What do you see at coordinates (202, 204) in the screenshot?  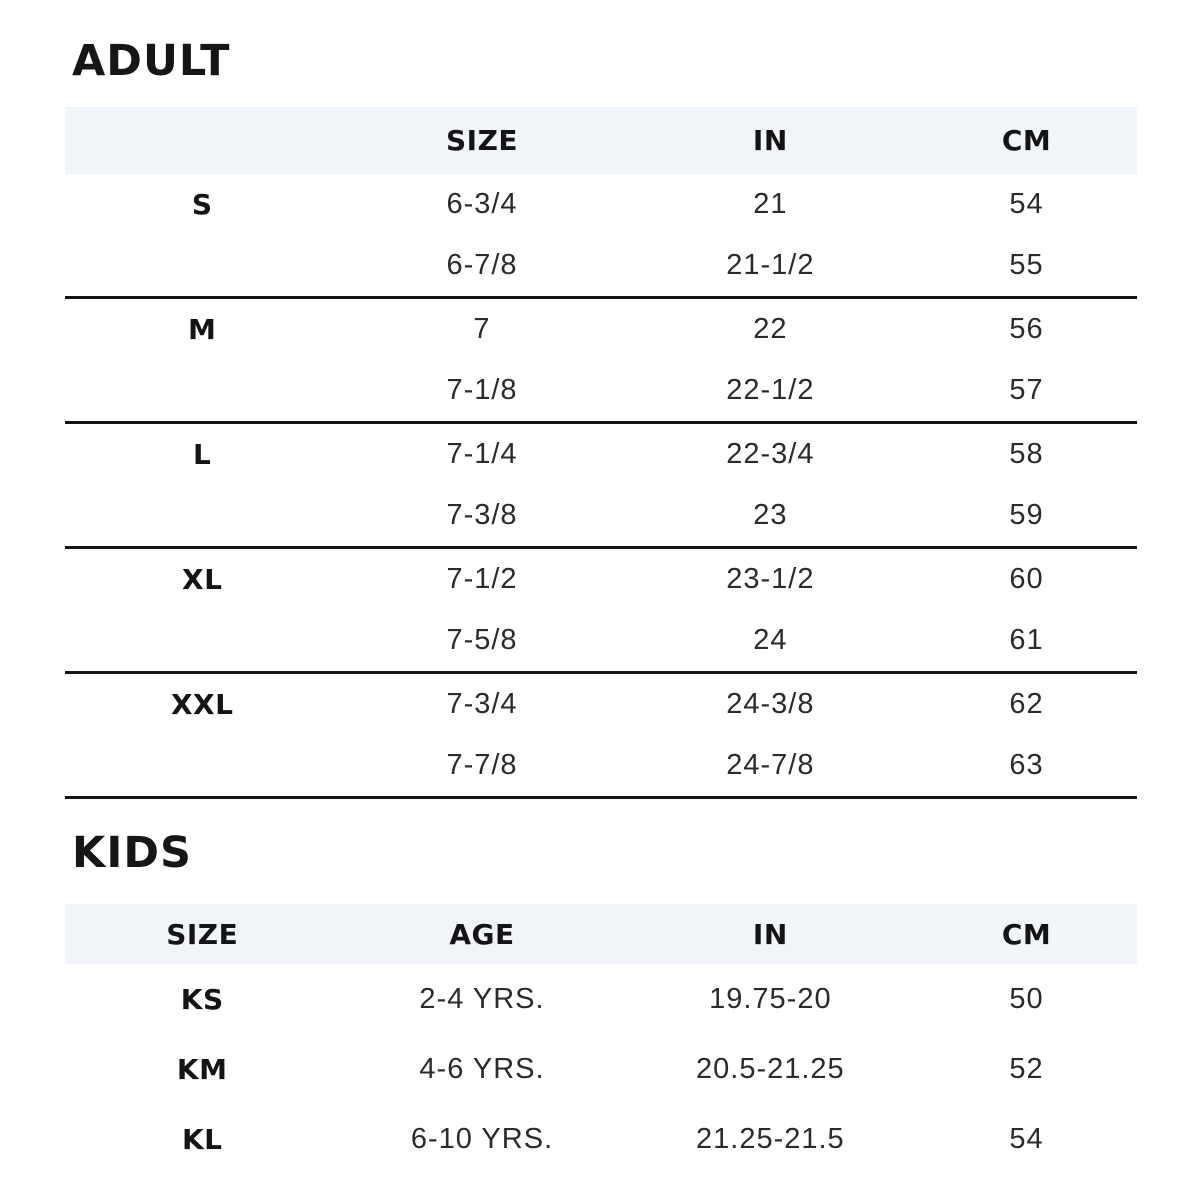 I see `cell-label: S` at bounding box center [202, 204].